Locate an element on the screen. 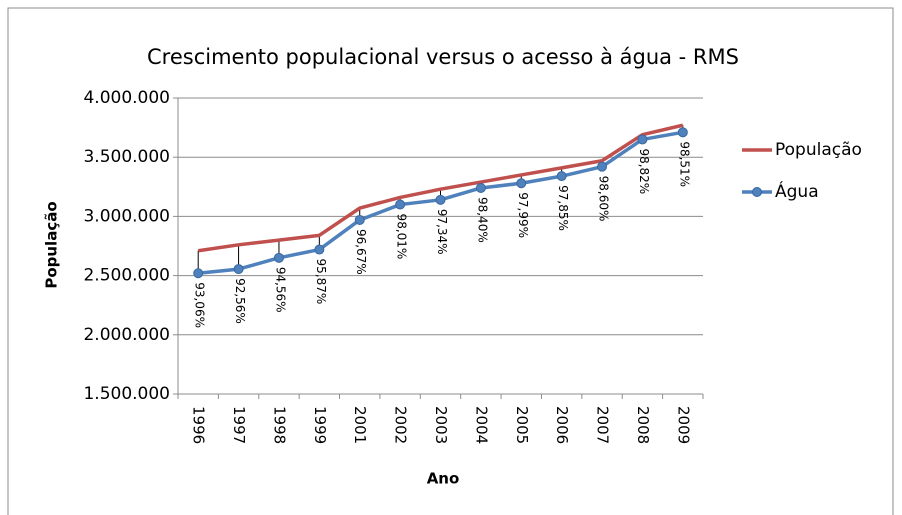  x-tick-label: 2002 is located at coordinates (401, 425).